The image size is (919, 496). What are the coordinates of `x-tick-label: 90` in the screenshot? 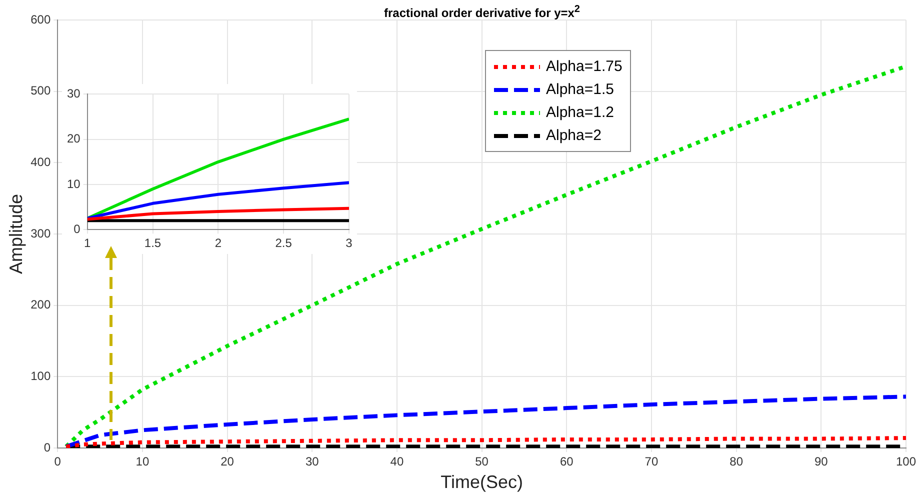 It's located at (821, 461).